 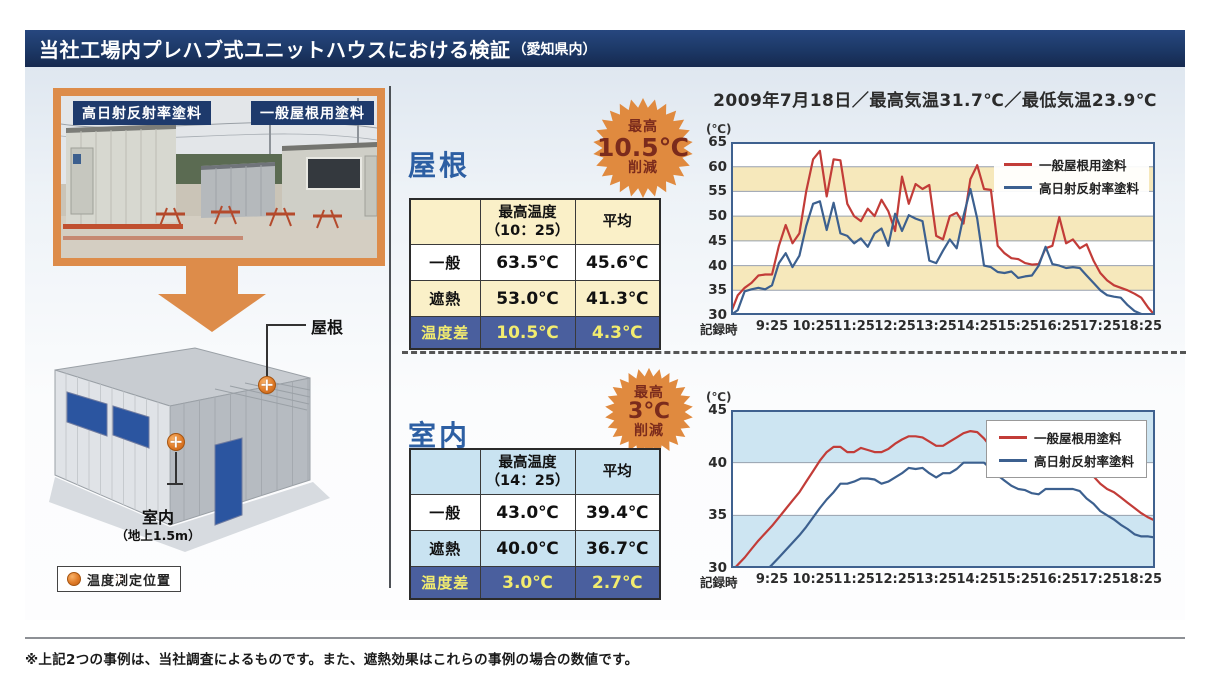 I want to click on vertical-divider, so click(x=390, y=337).